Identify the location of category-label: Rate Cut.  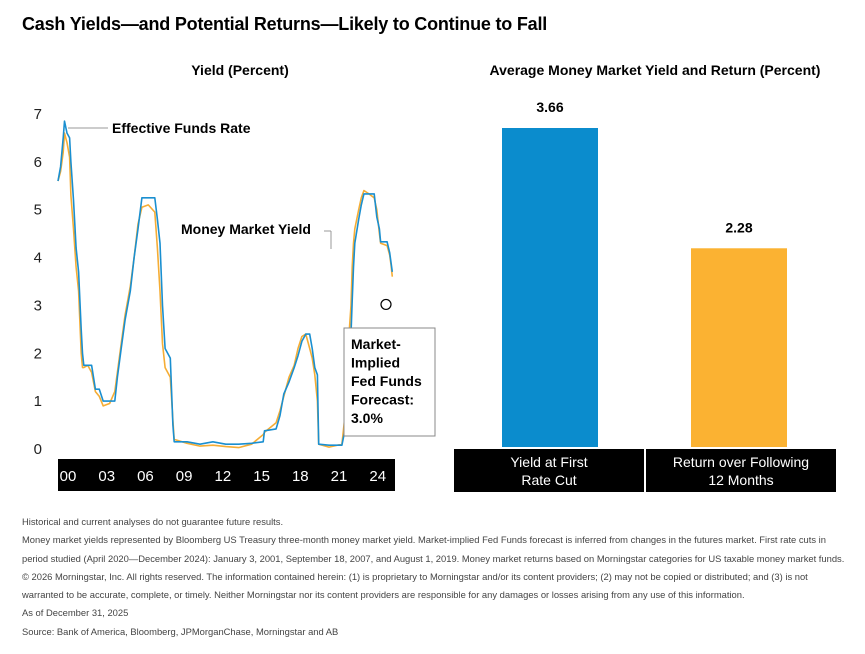
(548, 480).